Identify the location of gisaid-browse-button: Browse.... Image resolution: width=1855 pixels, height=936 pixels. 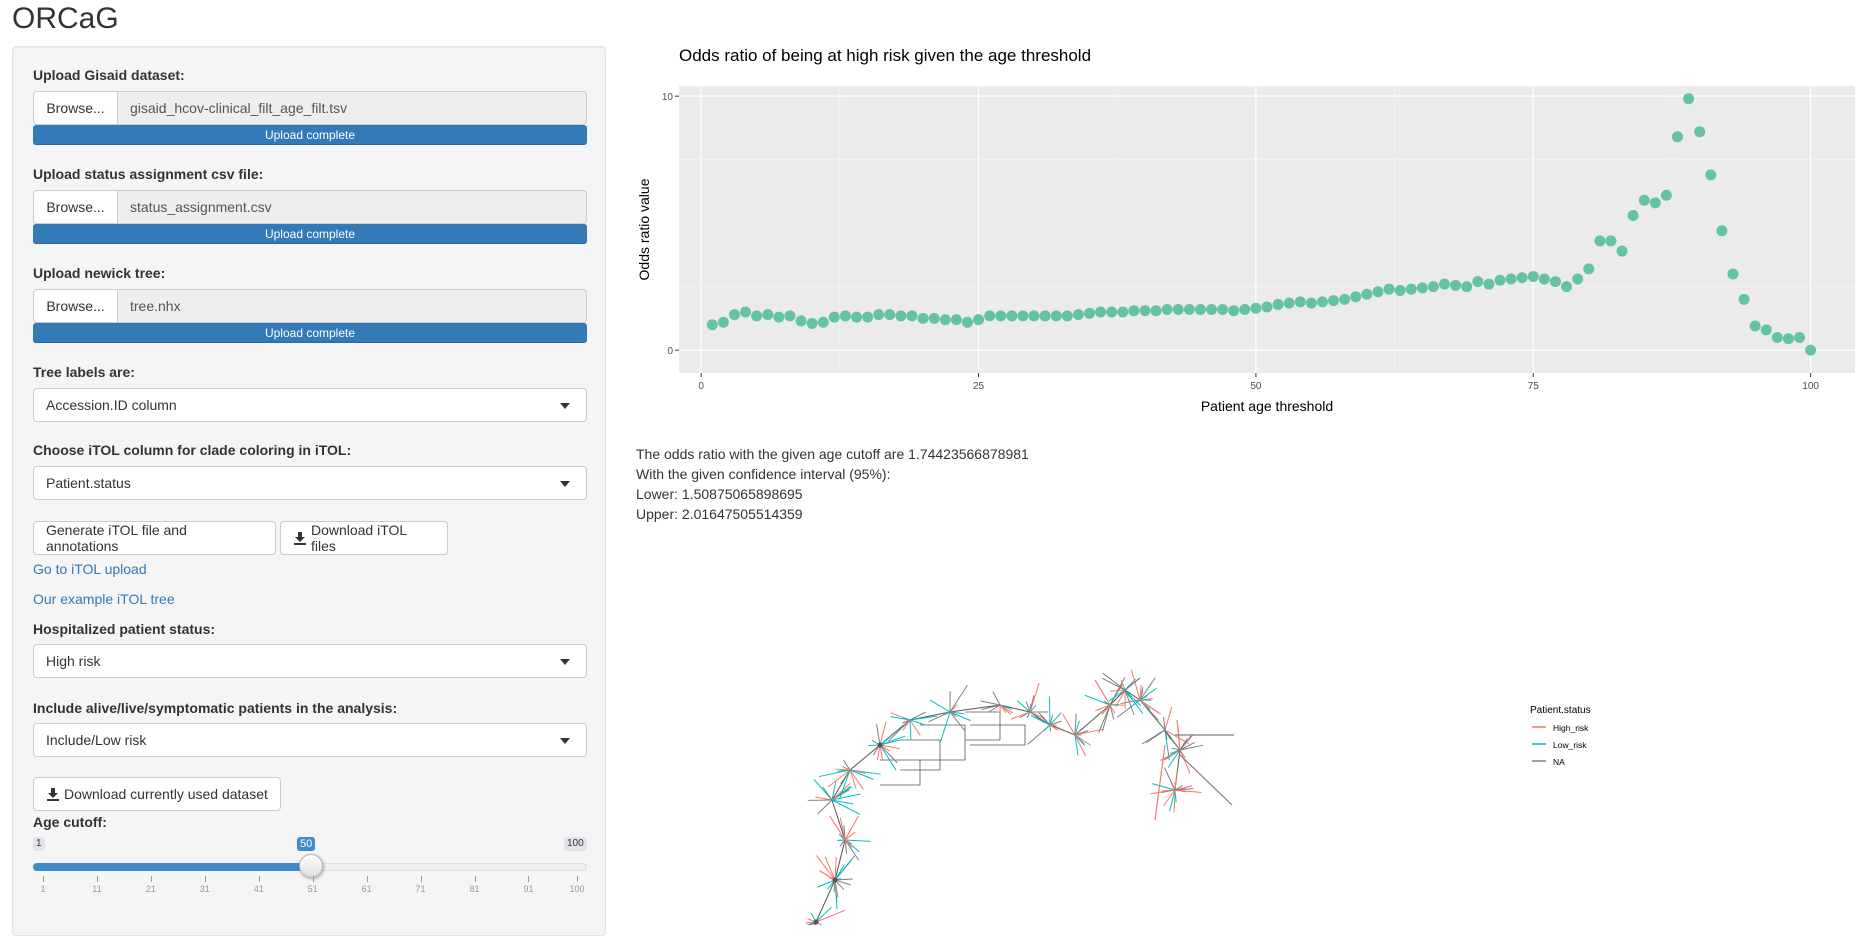
(75, 108).